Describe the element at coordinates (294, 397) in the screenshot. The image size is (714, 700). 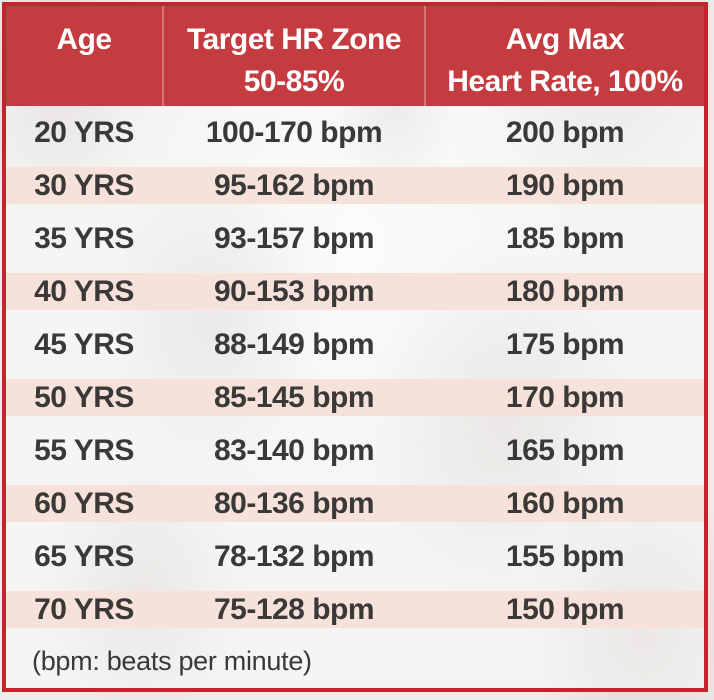
I see `cell-target-hr-zone: 85-145 bpm` at that location.